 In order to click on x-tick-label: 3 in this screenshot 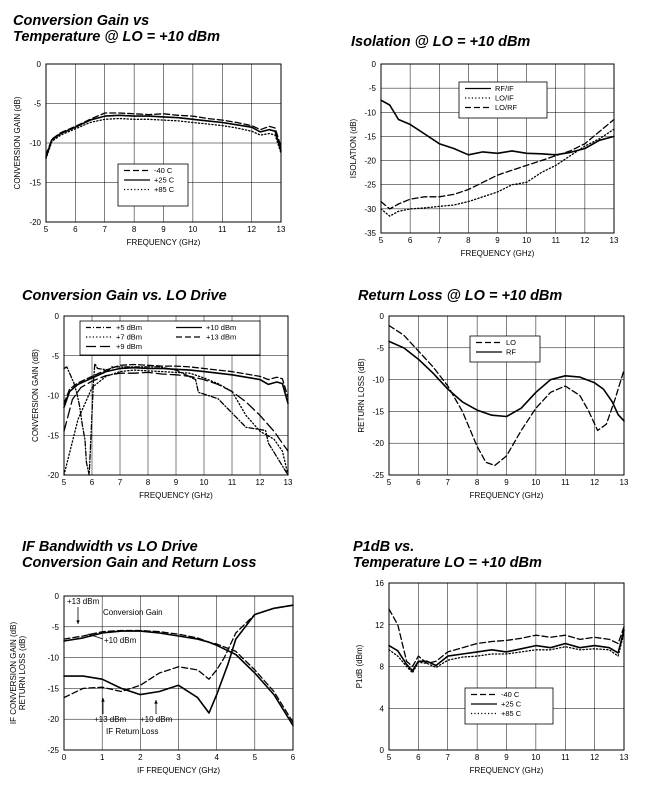, I will do `click(178, 757)`.